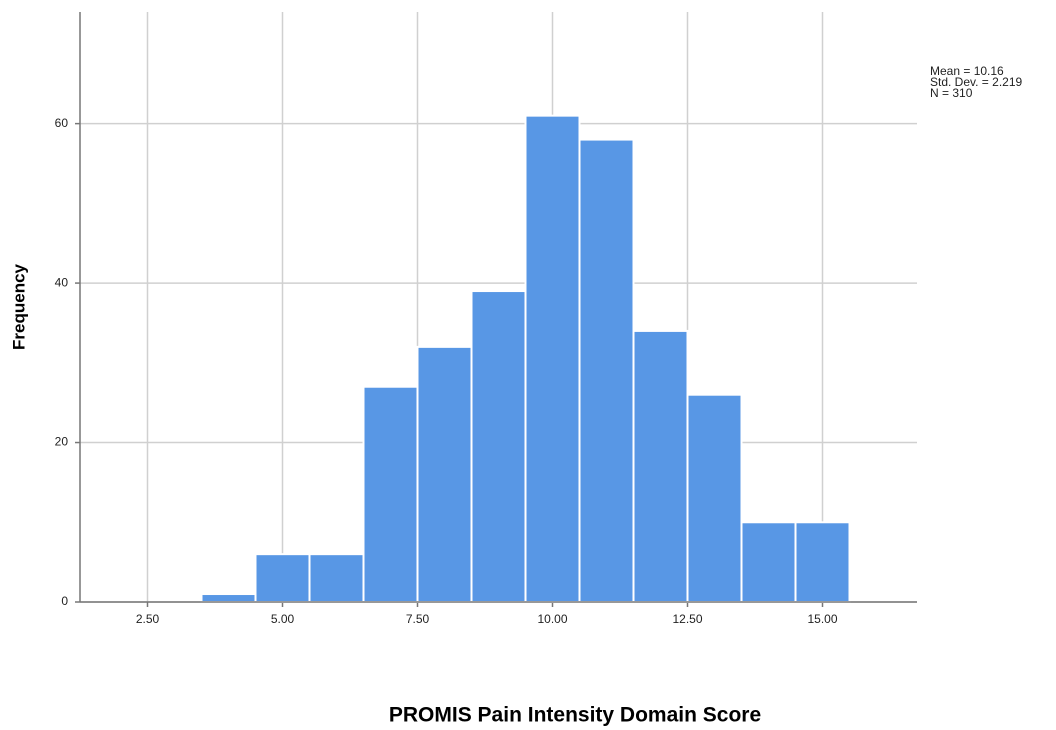 This screenshot has width=1056, height=730. I want to click on x-axis-label: PROMIS Pain Intensity Domain Score, so click(575, 715).